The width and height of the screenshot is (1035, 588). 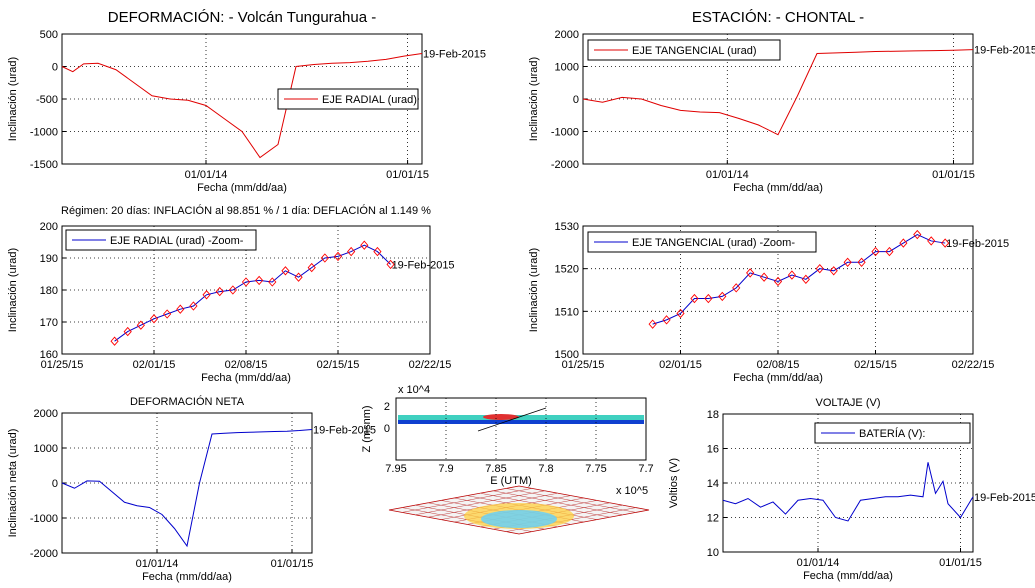 I want to click on mini3d-y-exponent: x 10^4, so click(x=414, y=390).